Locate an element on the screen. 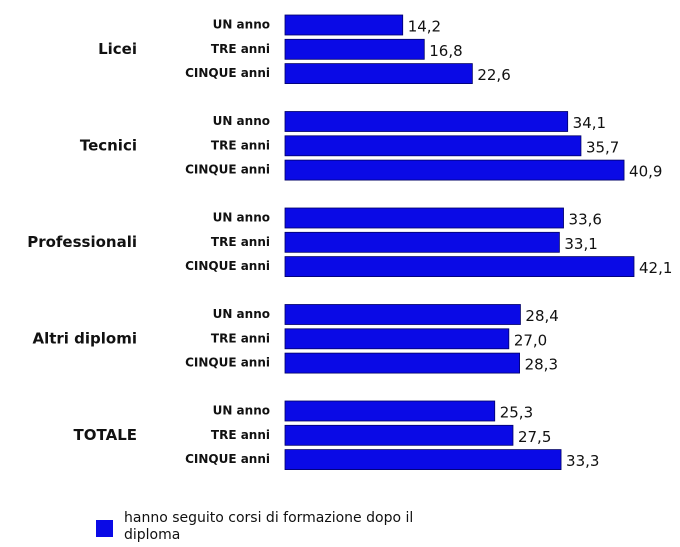 This screenshot has width=680, height=547. group-label: Tecnici is located at coordinates (108, 145).